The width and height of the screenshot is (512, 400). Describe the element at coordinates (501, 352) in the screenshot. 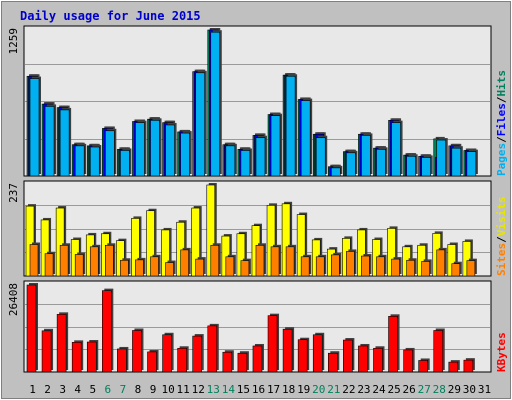

I see `legend-3: KBytes` at that location.